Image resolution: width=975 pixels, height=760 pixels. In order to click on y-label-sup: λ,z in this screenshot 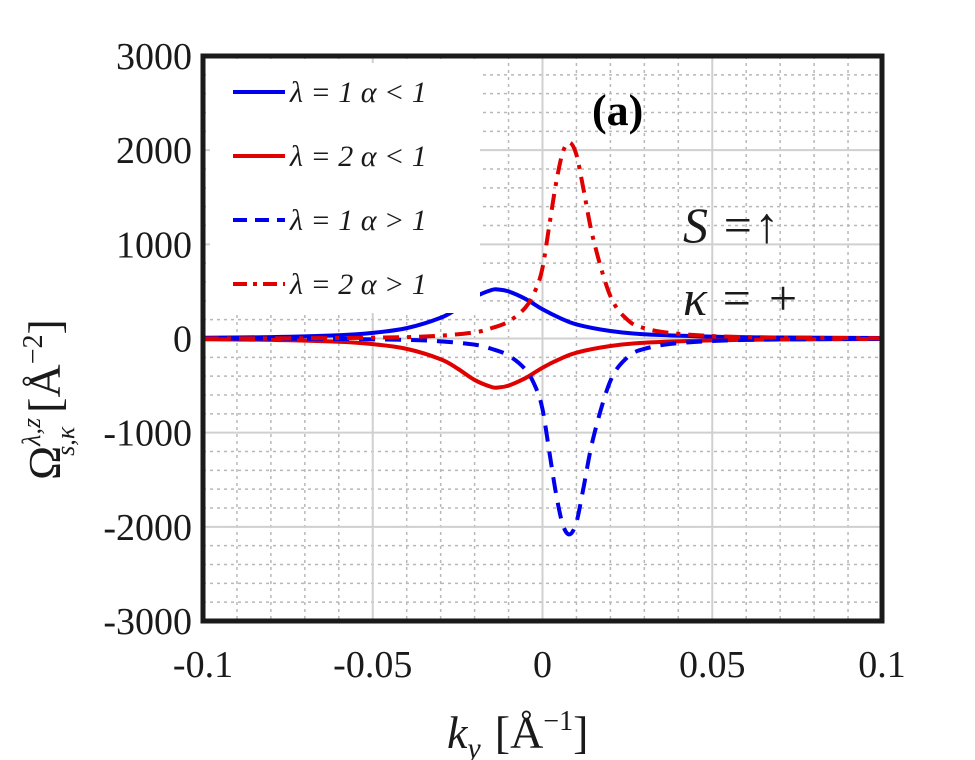, I will do `click(31, 432)`.